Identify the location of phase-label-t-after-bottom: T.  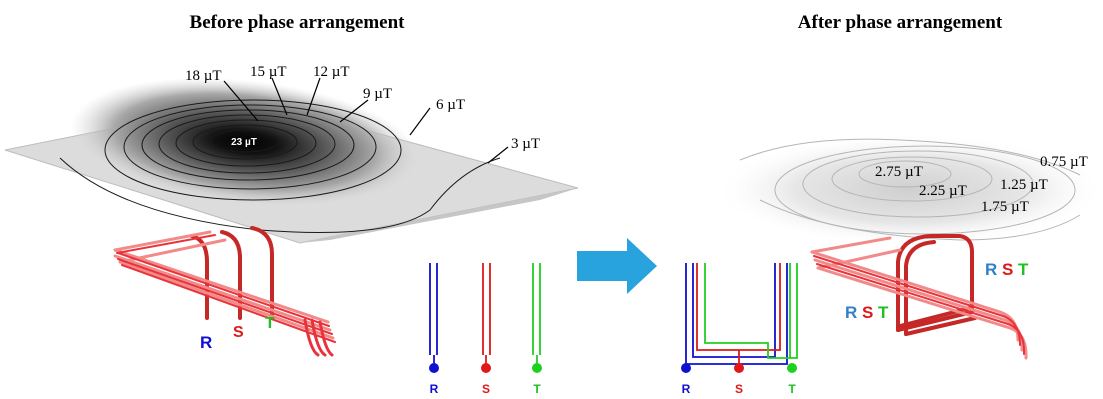
(883, 312).